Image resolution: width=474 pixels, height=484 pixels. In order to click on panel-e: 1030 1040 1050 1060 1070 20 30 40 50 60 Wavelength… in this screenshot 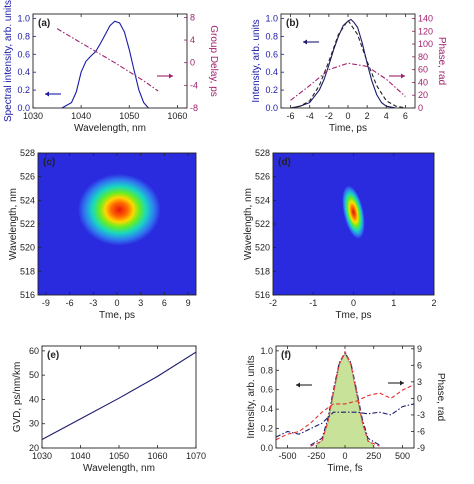, I will do `click(109, 409)`.